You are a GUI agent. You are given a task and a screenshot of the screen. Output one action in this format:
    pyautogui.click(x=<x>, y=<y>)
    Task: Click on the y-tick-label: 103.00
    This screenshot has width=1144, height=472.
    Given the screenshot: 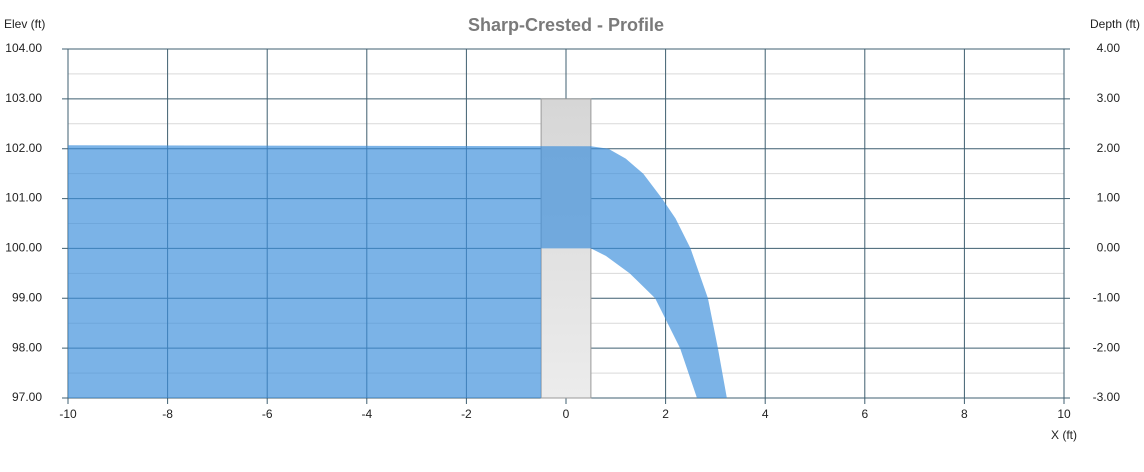 What is the action you would take?
    pyautogui.click(x=23, y=98)
    